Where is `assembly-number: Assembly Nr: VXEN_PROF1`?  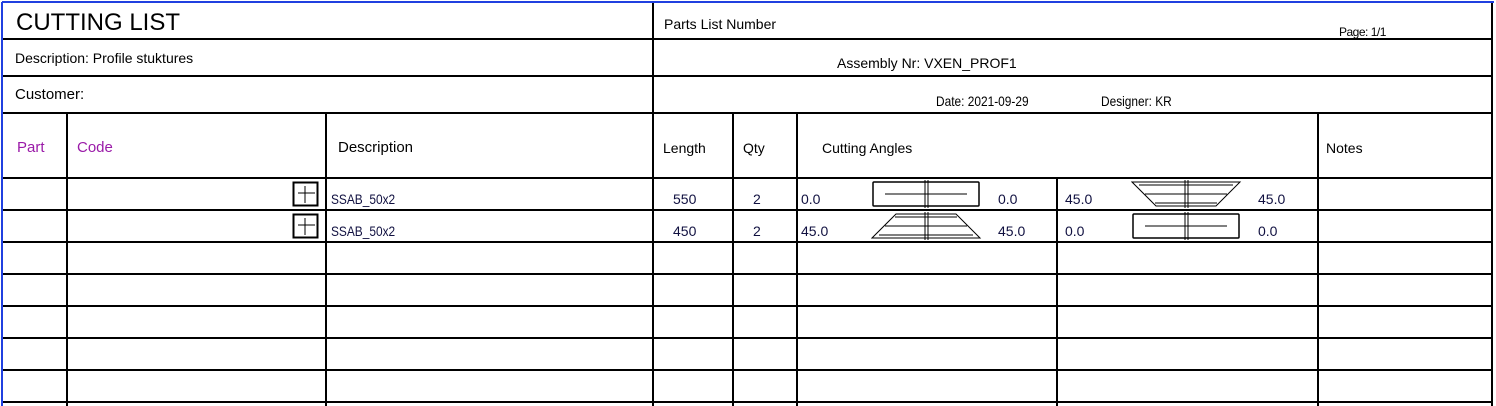 assembly-number: Assembly Nr: VXEN_PROF1 is located at coordinates (927, 63).